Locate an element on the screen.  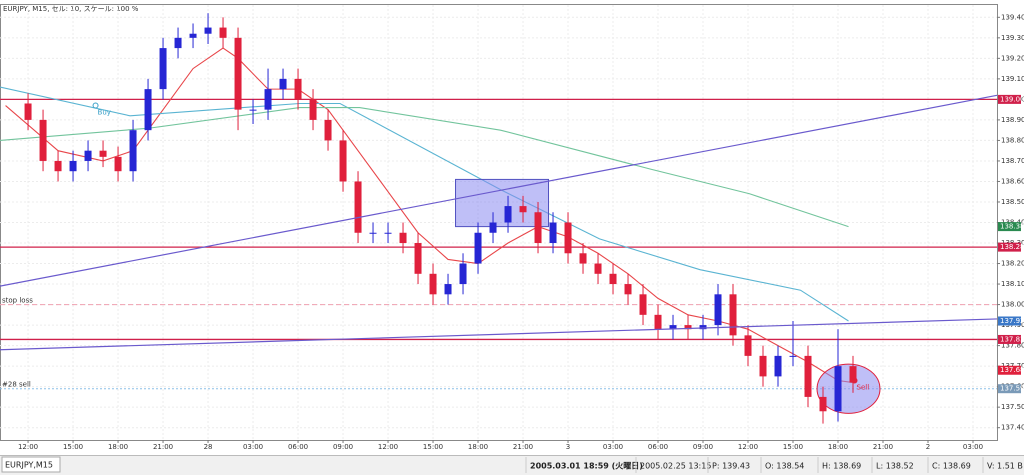
chart-title: EURJPY, M15, セル: 10, スケール: 100 % is located at coordinates (71, 9).